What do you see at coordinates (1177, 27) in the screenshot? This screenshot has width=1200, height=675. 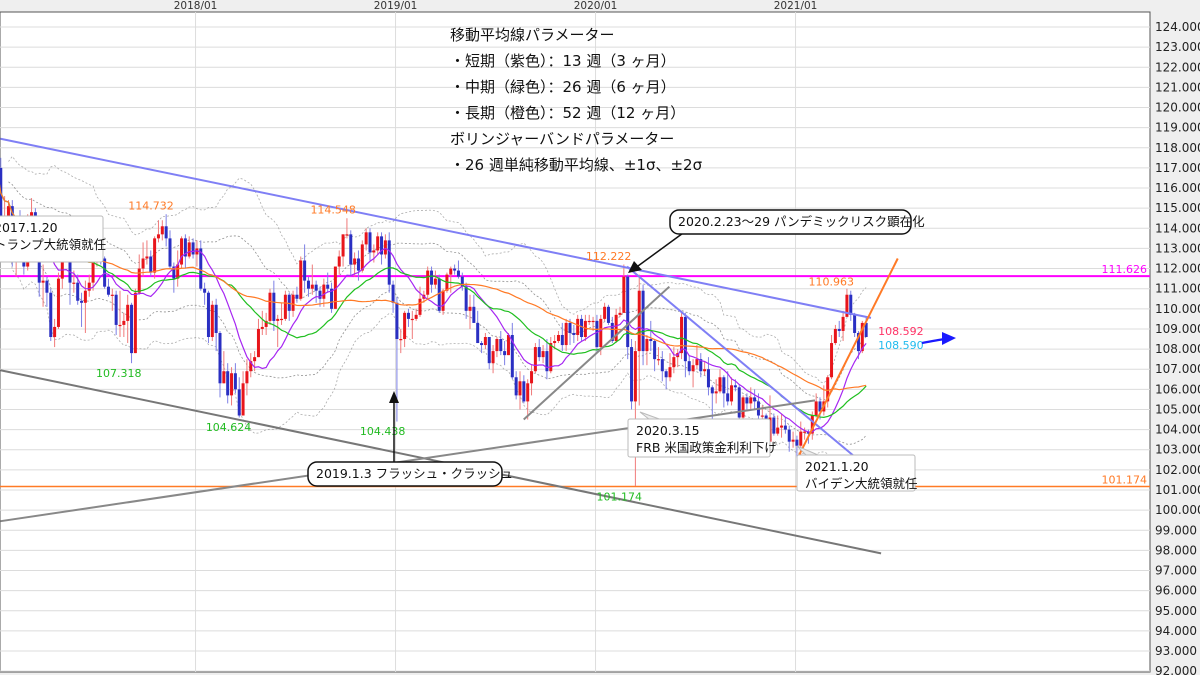 I see `y-tick-label: 124.000` at bounding box center [1177, 27].